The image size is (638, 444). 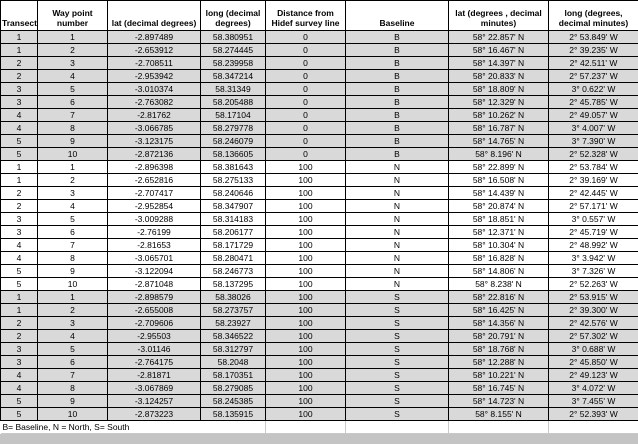 What do you see at coordinates (593, 310) in the screenshot?
I see `table-cell: 2° 39.300' W` at bounding box center [593, 310].